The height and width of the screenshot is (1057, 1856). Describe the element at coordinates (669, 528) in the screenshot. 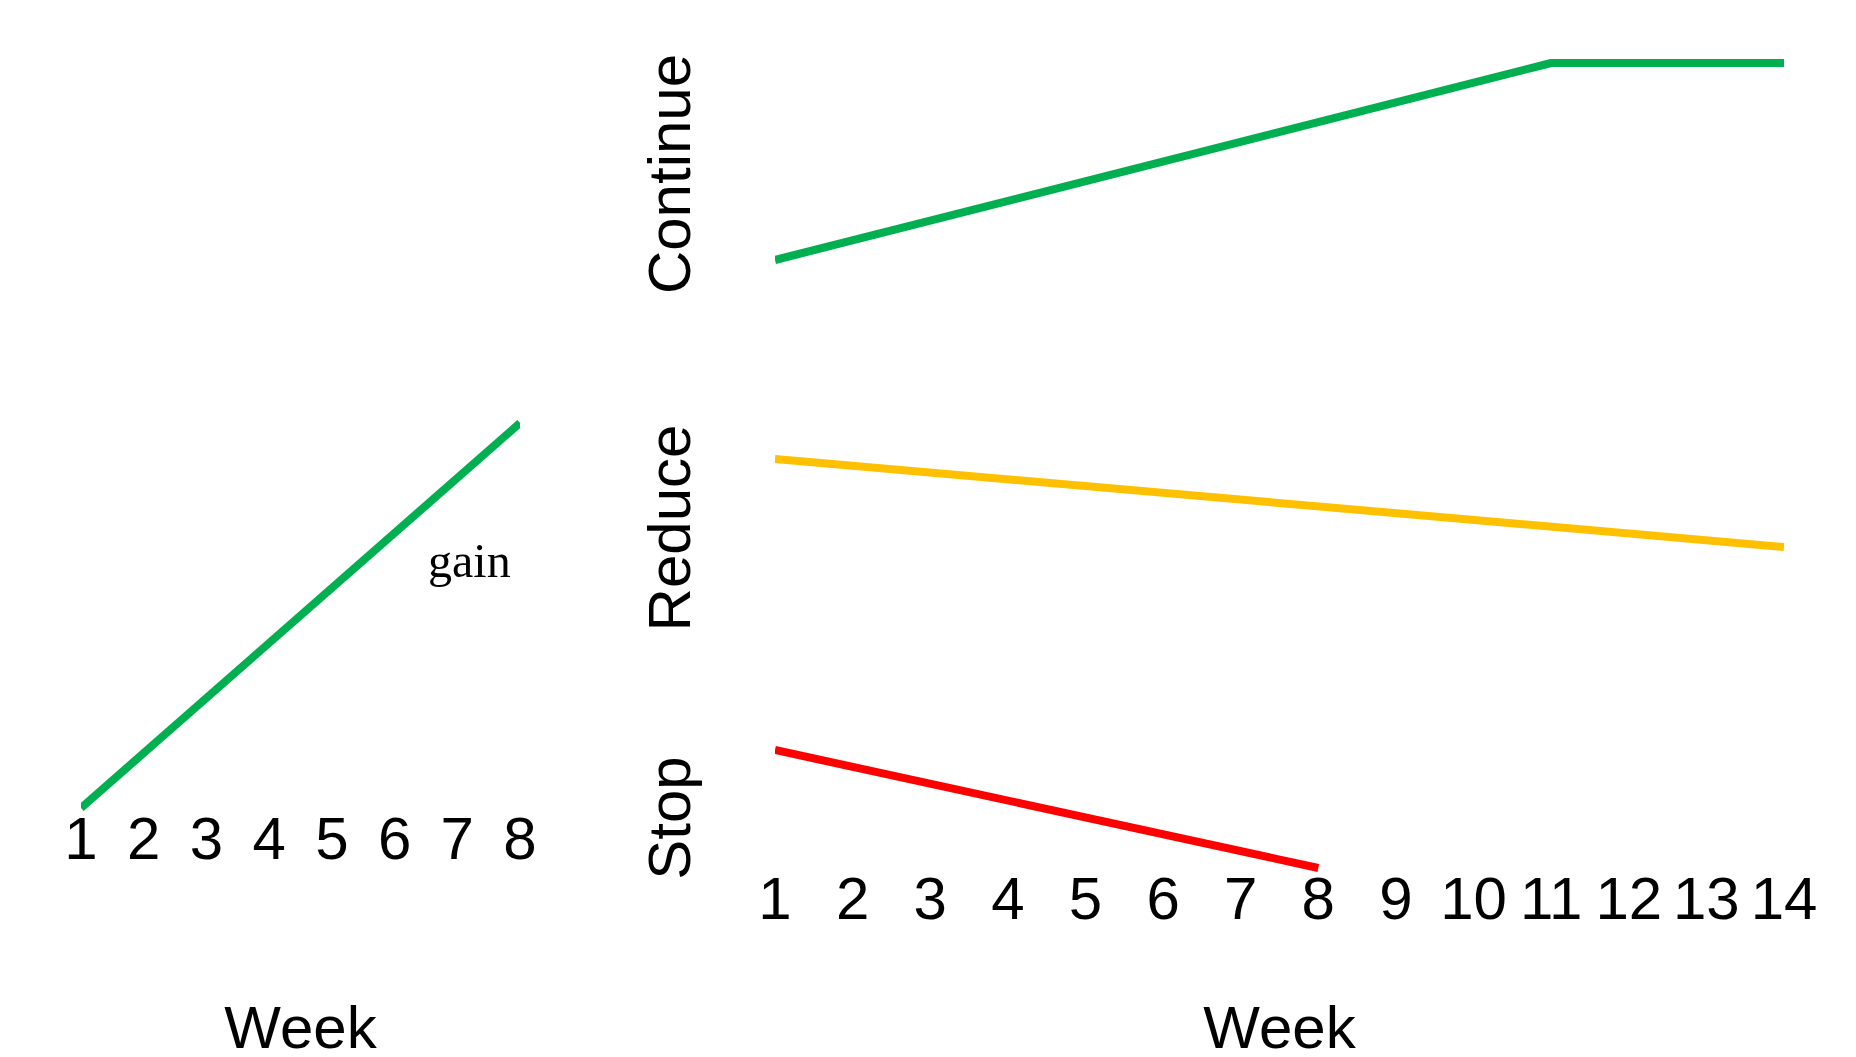

I see `y-axis-title: Reduce` at that location.